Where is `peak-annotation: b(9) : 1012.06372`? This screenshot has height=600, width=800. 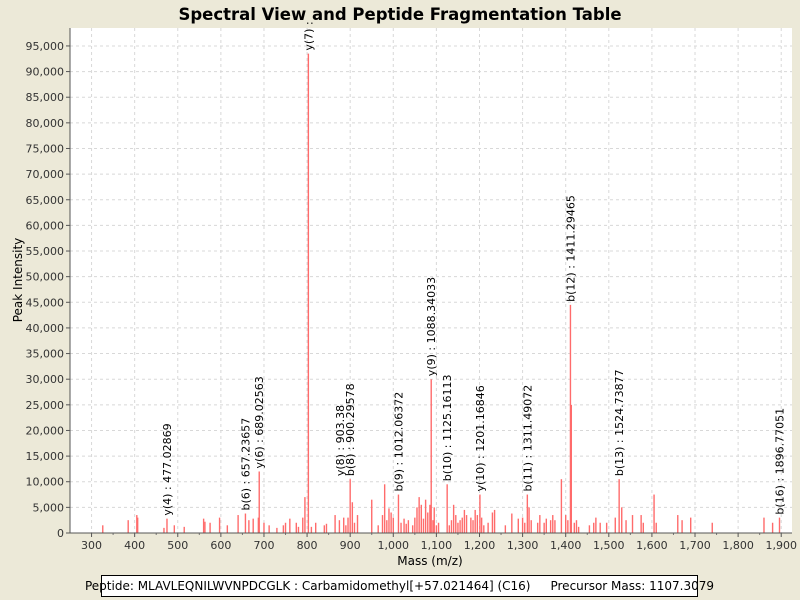 peak-annotation: b(9) : 1012.06372 is located at coordinates (398, 442).